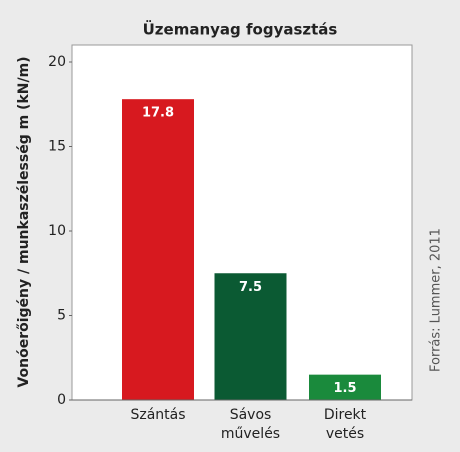 This screenshot has height=452, width=460. What do you see at coordinates (250, 287) in the screenshot?
I see `value-label: 7.5` at bounding box center [250, 287].